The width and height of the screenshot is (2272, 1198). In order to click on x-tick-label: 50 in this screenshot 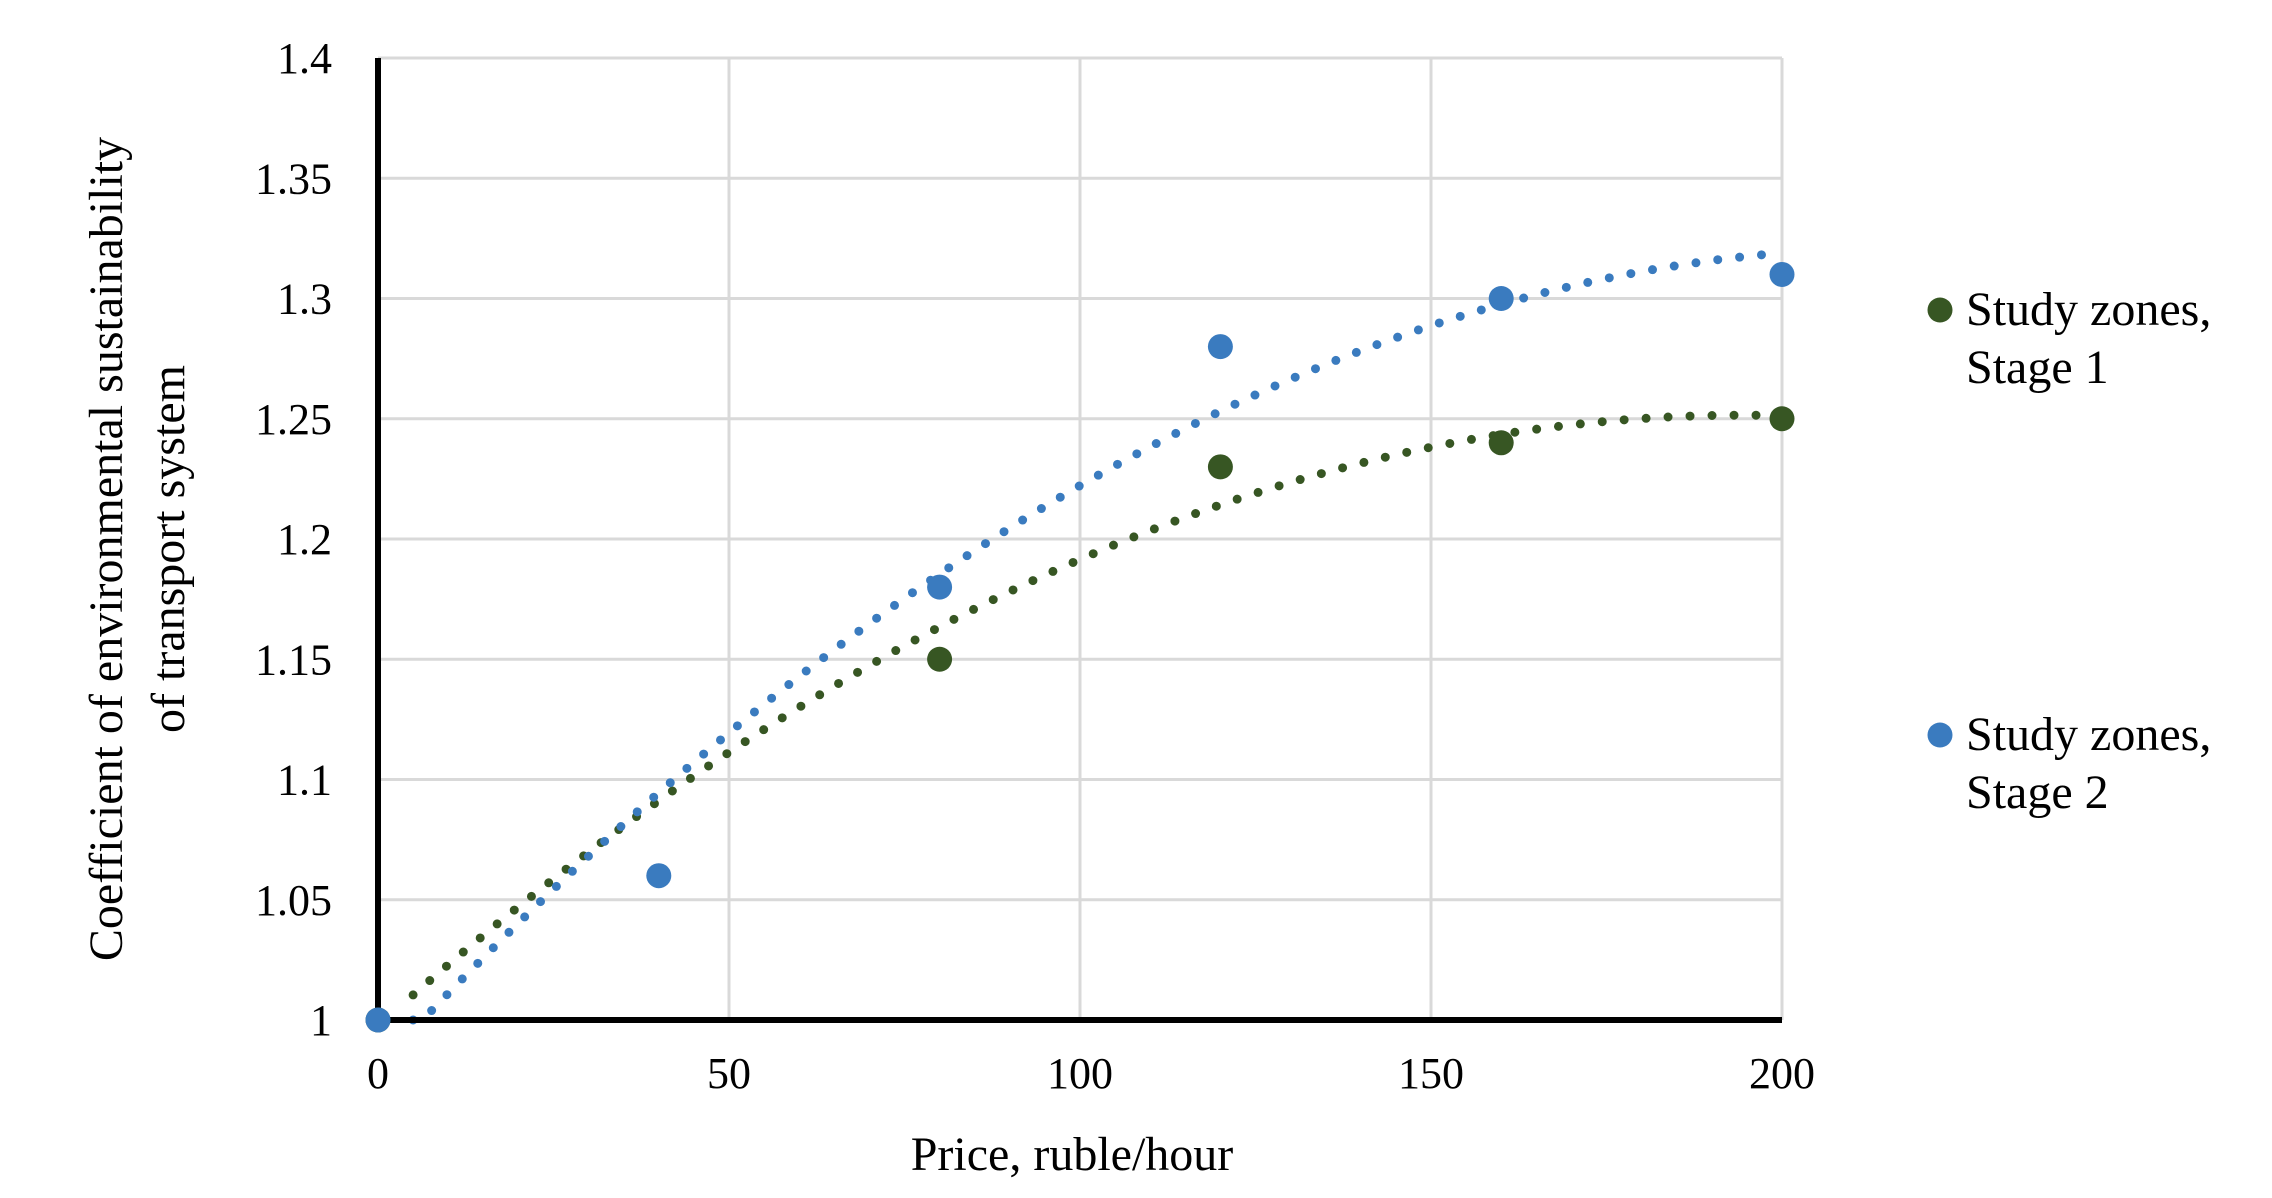, I will do `click(729, 1073)`.